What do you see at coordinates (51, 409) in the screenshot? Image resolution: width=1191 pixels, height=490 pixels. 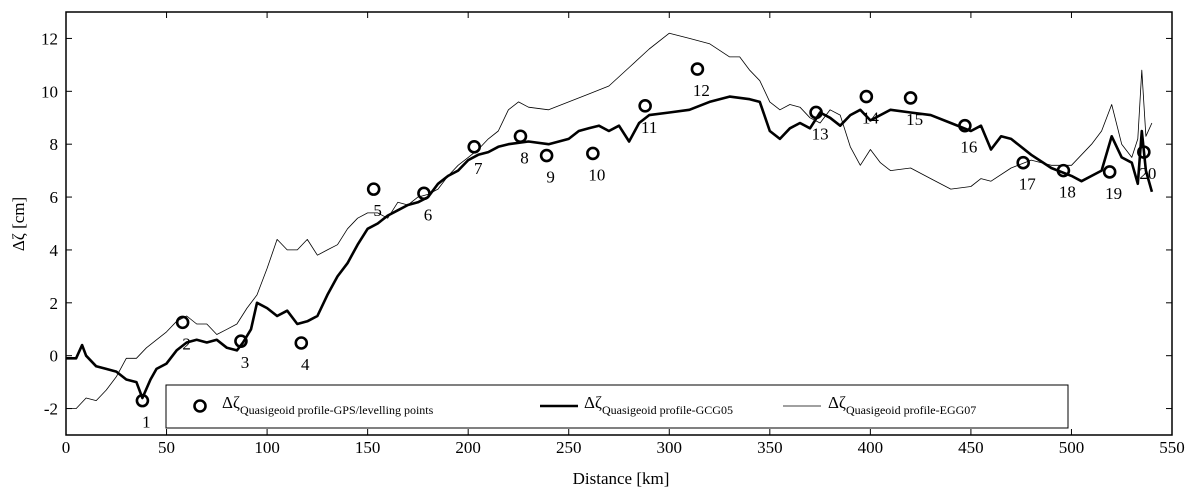 I see `y-tick-label: -2` at bounding box center [51, 409].